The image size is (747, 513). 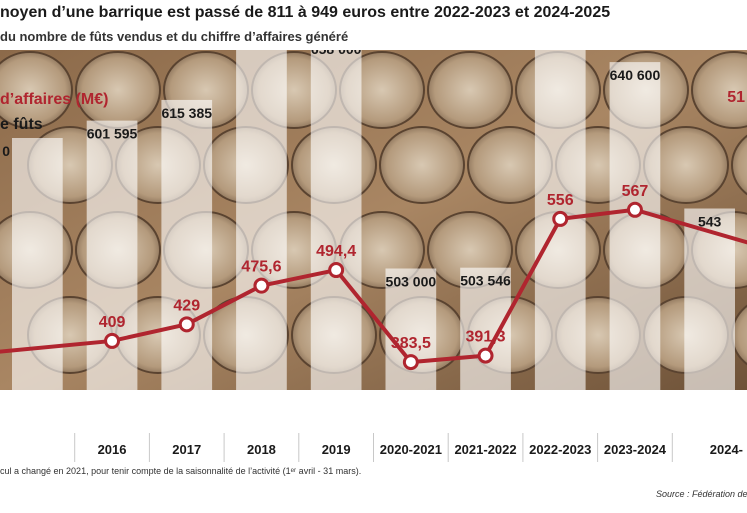 I want to click on line-value-label: 494,4, so click(x=336, y=251).